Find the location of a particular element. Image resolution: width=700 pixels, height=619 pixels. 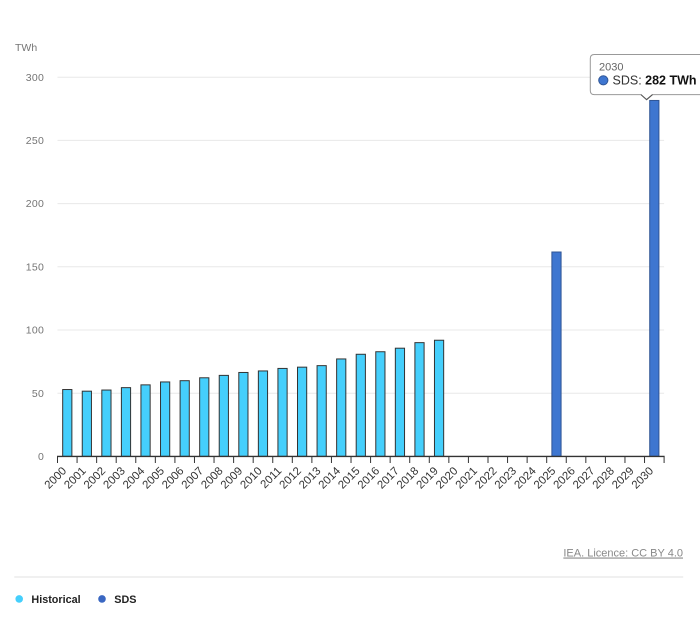

svg-text: 2016 is located at coordinates (369, 478).